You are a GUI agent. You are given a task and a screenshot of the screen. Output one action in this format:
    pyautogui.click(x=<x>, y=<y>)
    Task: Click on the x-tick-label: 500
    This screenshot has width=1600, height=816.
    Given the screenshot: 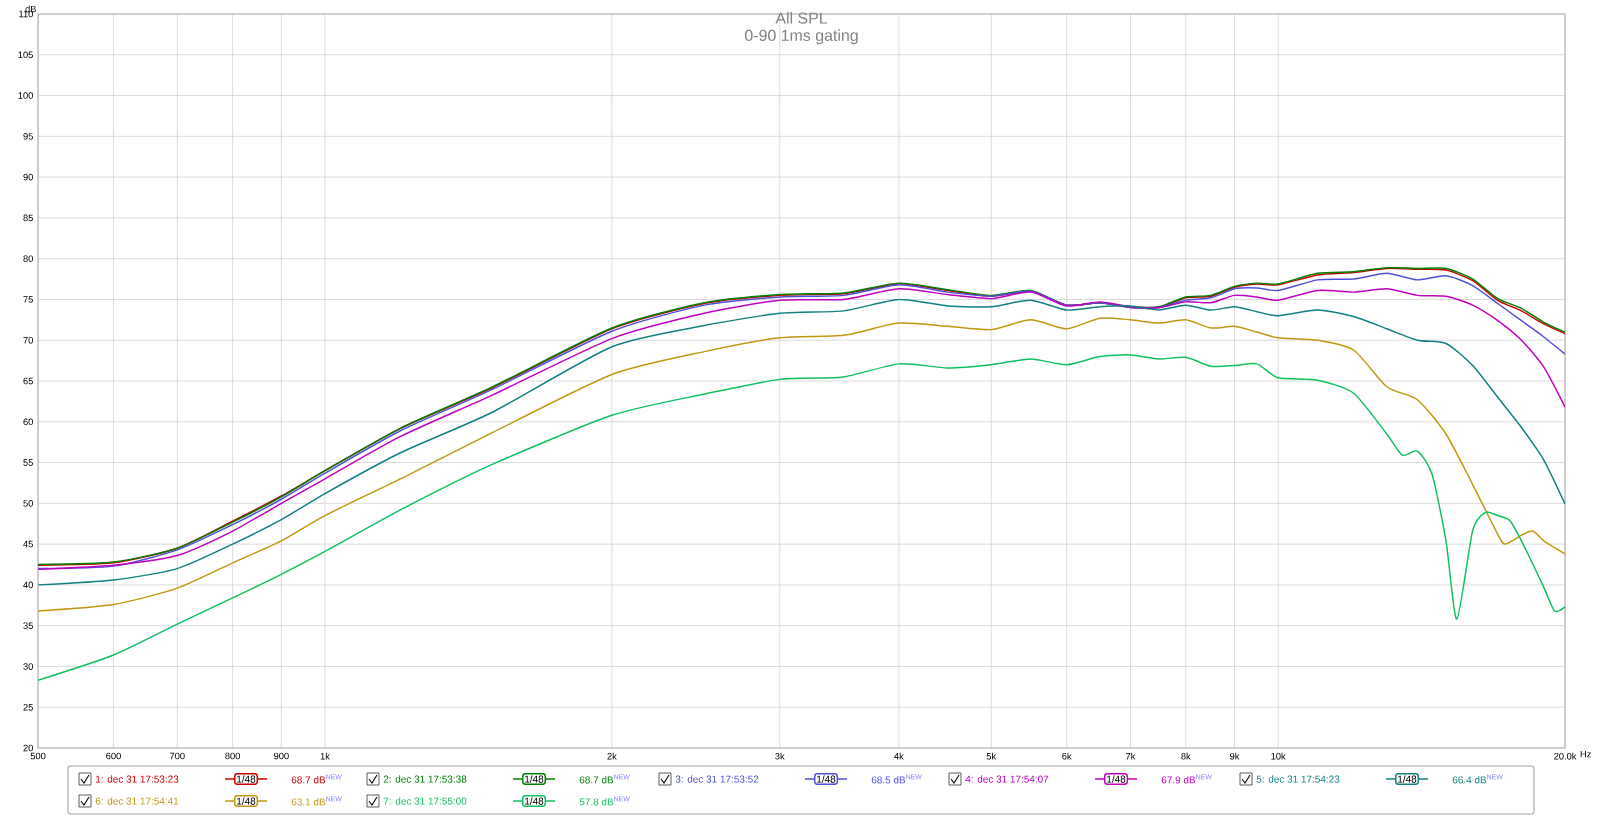 What is the action you would take?
    pyautogui.click(x=38, y=756)
    